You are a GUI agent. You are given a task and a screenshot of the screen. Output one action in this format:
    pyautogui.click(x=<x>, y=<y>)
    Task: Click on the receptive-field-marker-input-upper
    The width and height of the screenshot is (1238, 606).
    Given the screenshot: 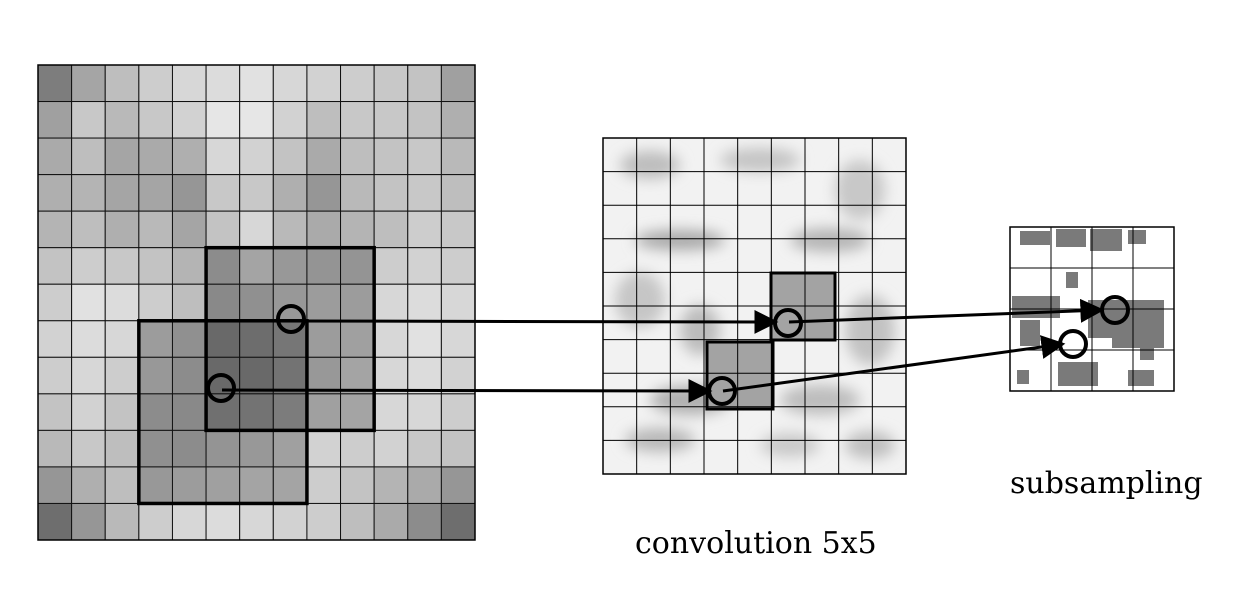 What is the action you would take?
    pyautogui.click(x=291, y=319)
    